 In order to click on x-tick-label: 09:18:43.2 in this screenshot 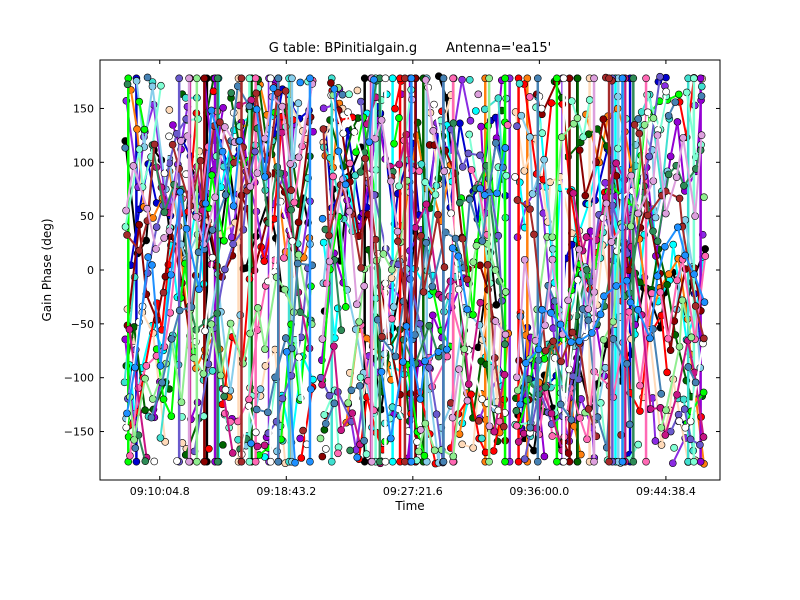, I will do `click(286, 491)`.